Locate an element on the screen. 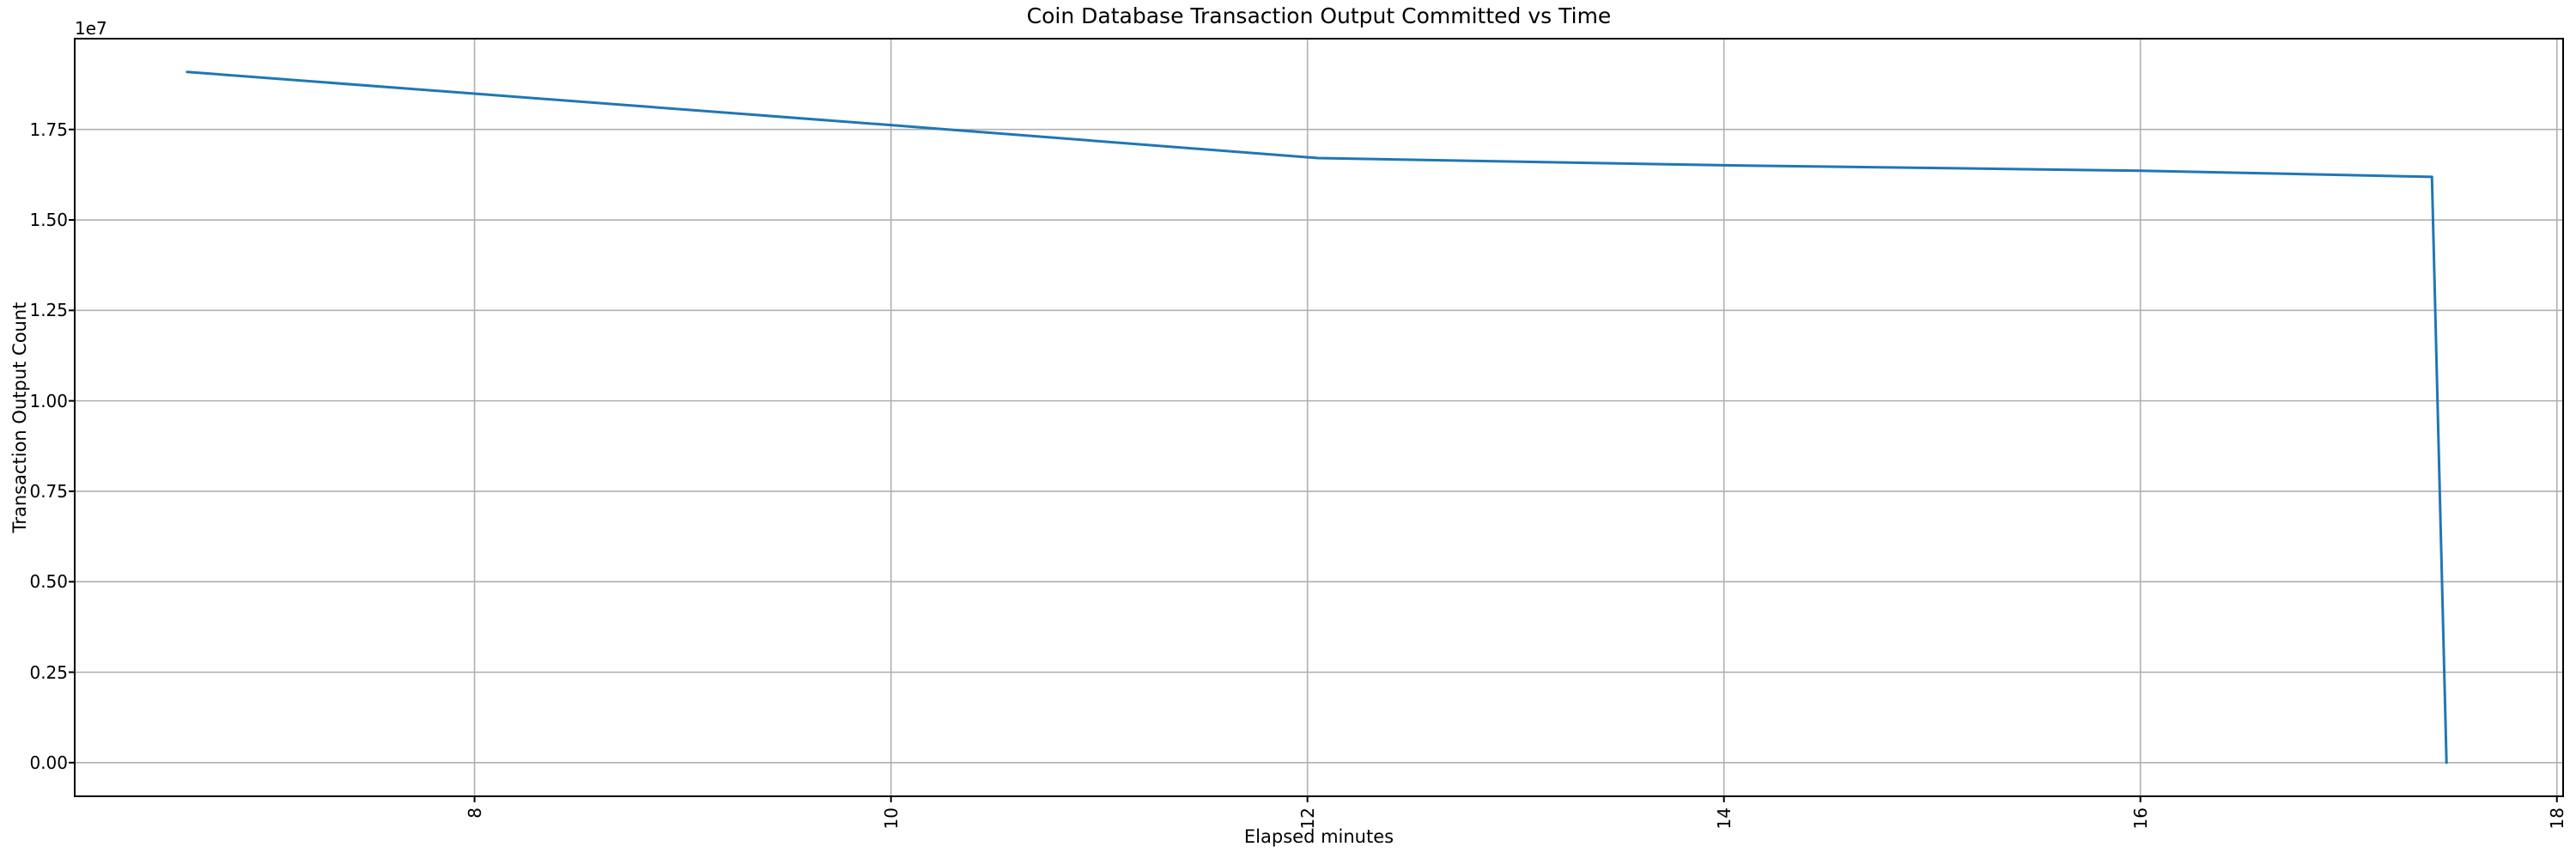  y-tick-label: 1.75 is located at coordinates (48, 130).